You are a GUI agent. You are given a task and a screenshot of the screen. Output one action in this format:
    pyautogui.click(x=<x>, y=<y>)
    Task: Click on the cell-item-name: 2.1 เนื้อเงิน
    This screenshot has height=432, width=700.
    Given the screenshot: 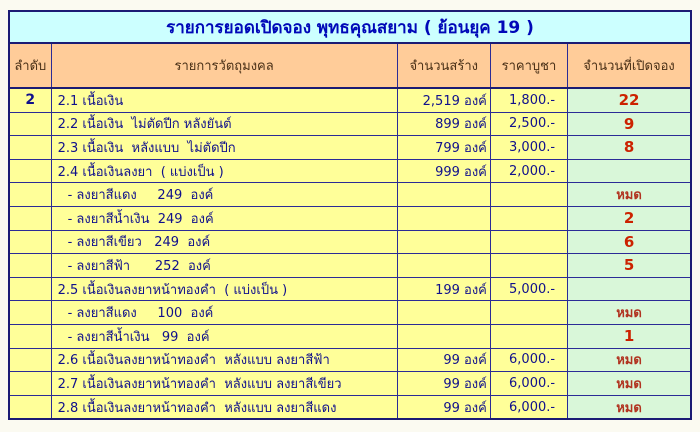 What is the action you would take?
    pyautogui.click(x=224, y=100)
    